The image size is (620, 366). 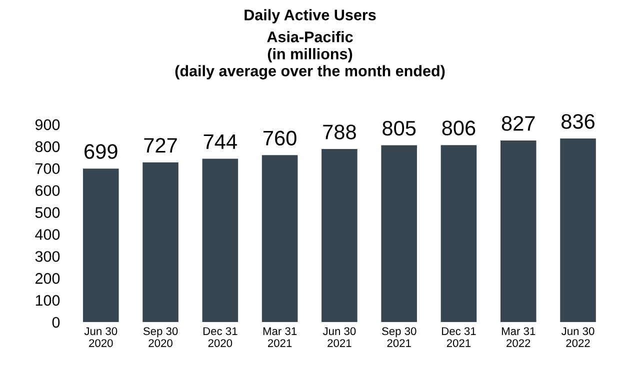 I want to click on x-tick-label: Dec 31 2021, so click(x=459, y=337).